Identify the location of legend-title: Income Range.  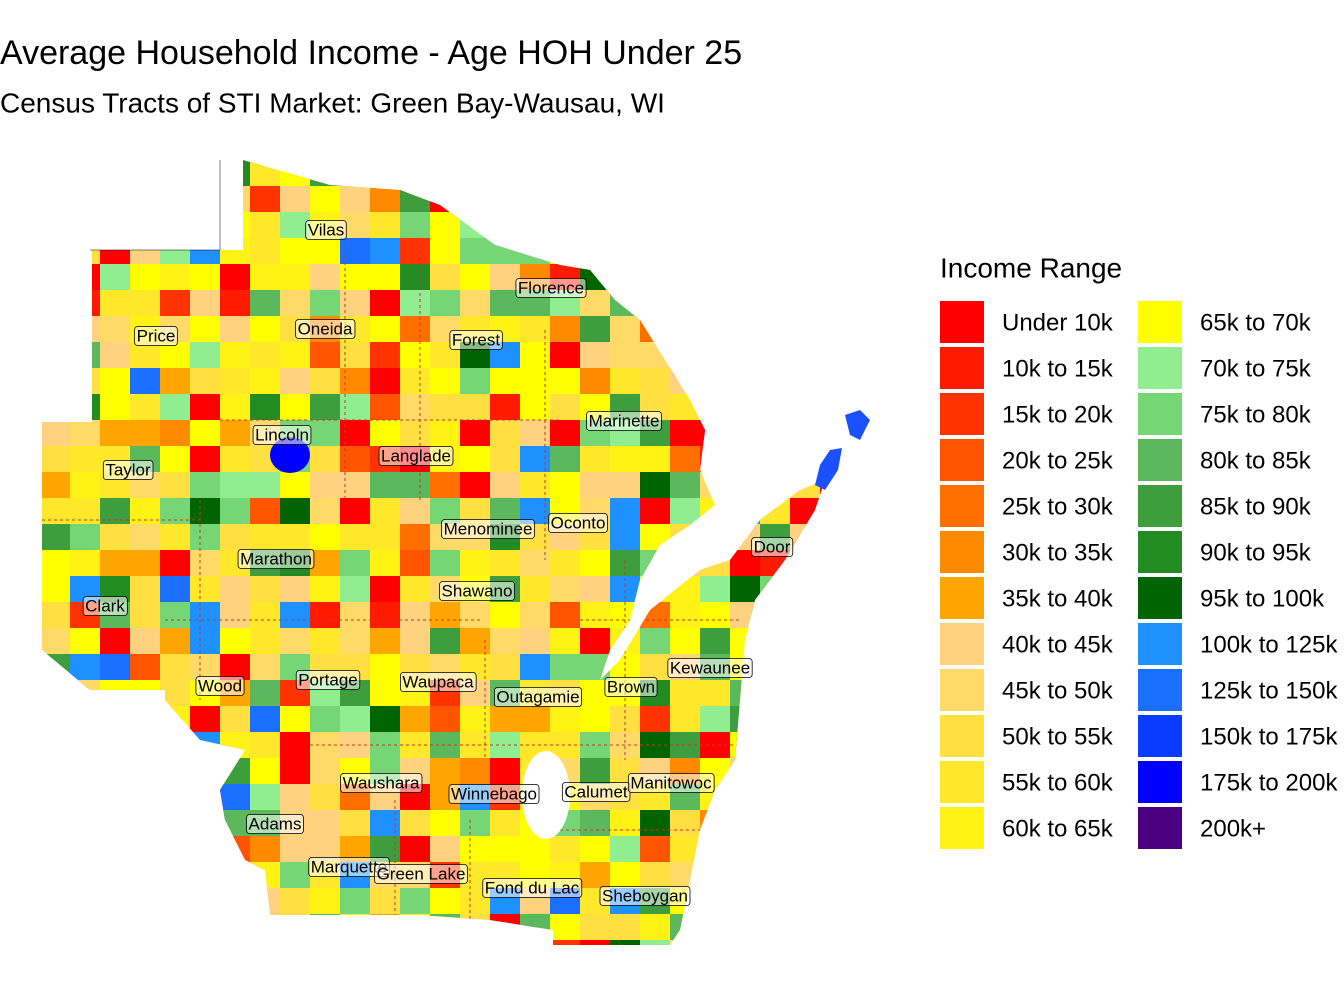
(1031, 267).